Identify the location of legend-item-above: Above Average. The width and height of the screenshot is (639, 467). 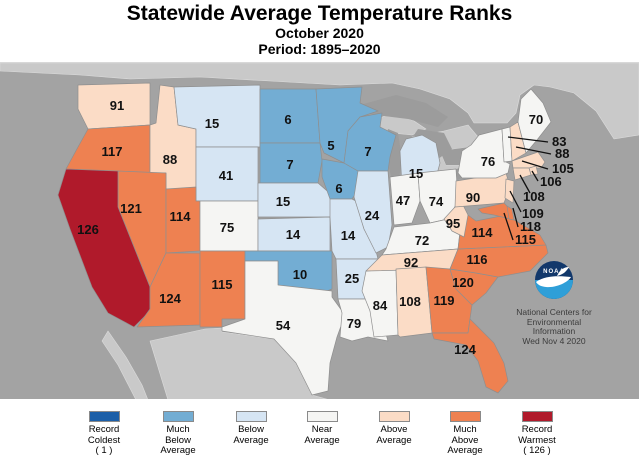
(394, 428).